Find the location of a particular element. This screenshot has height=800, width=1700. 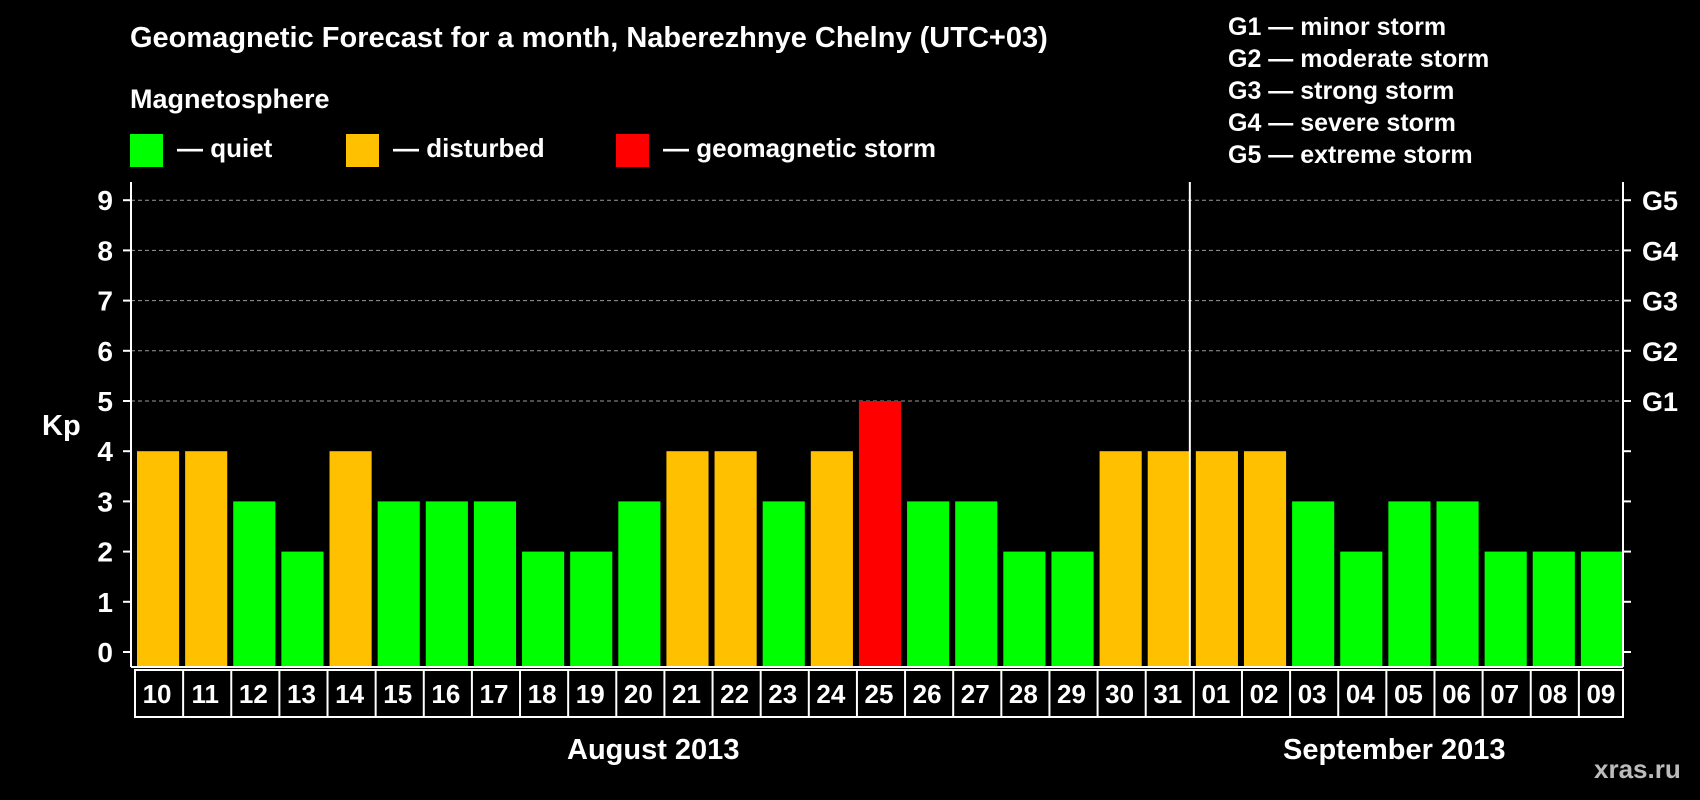

date-label: 31 is located at coordinates (1167, 694).